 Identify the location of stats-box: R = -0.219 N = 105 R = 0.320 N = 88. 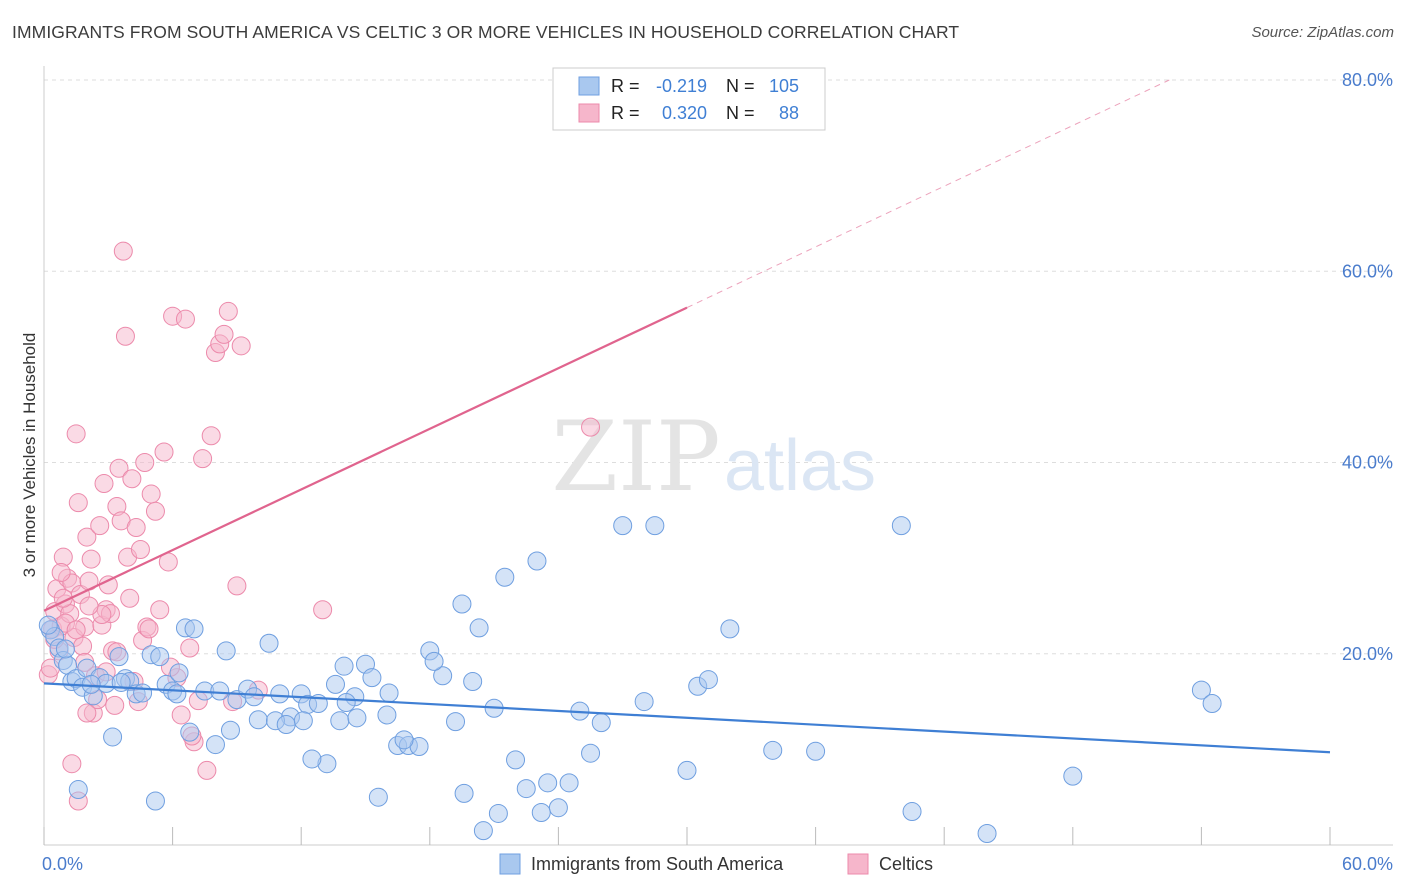
(689, 99).